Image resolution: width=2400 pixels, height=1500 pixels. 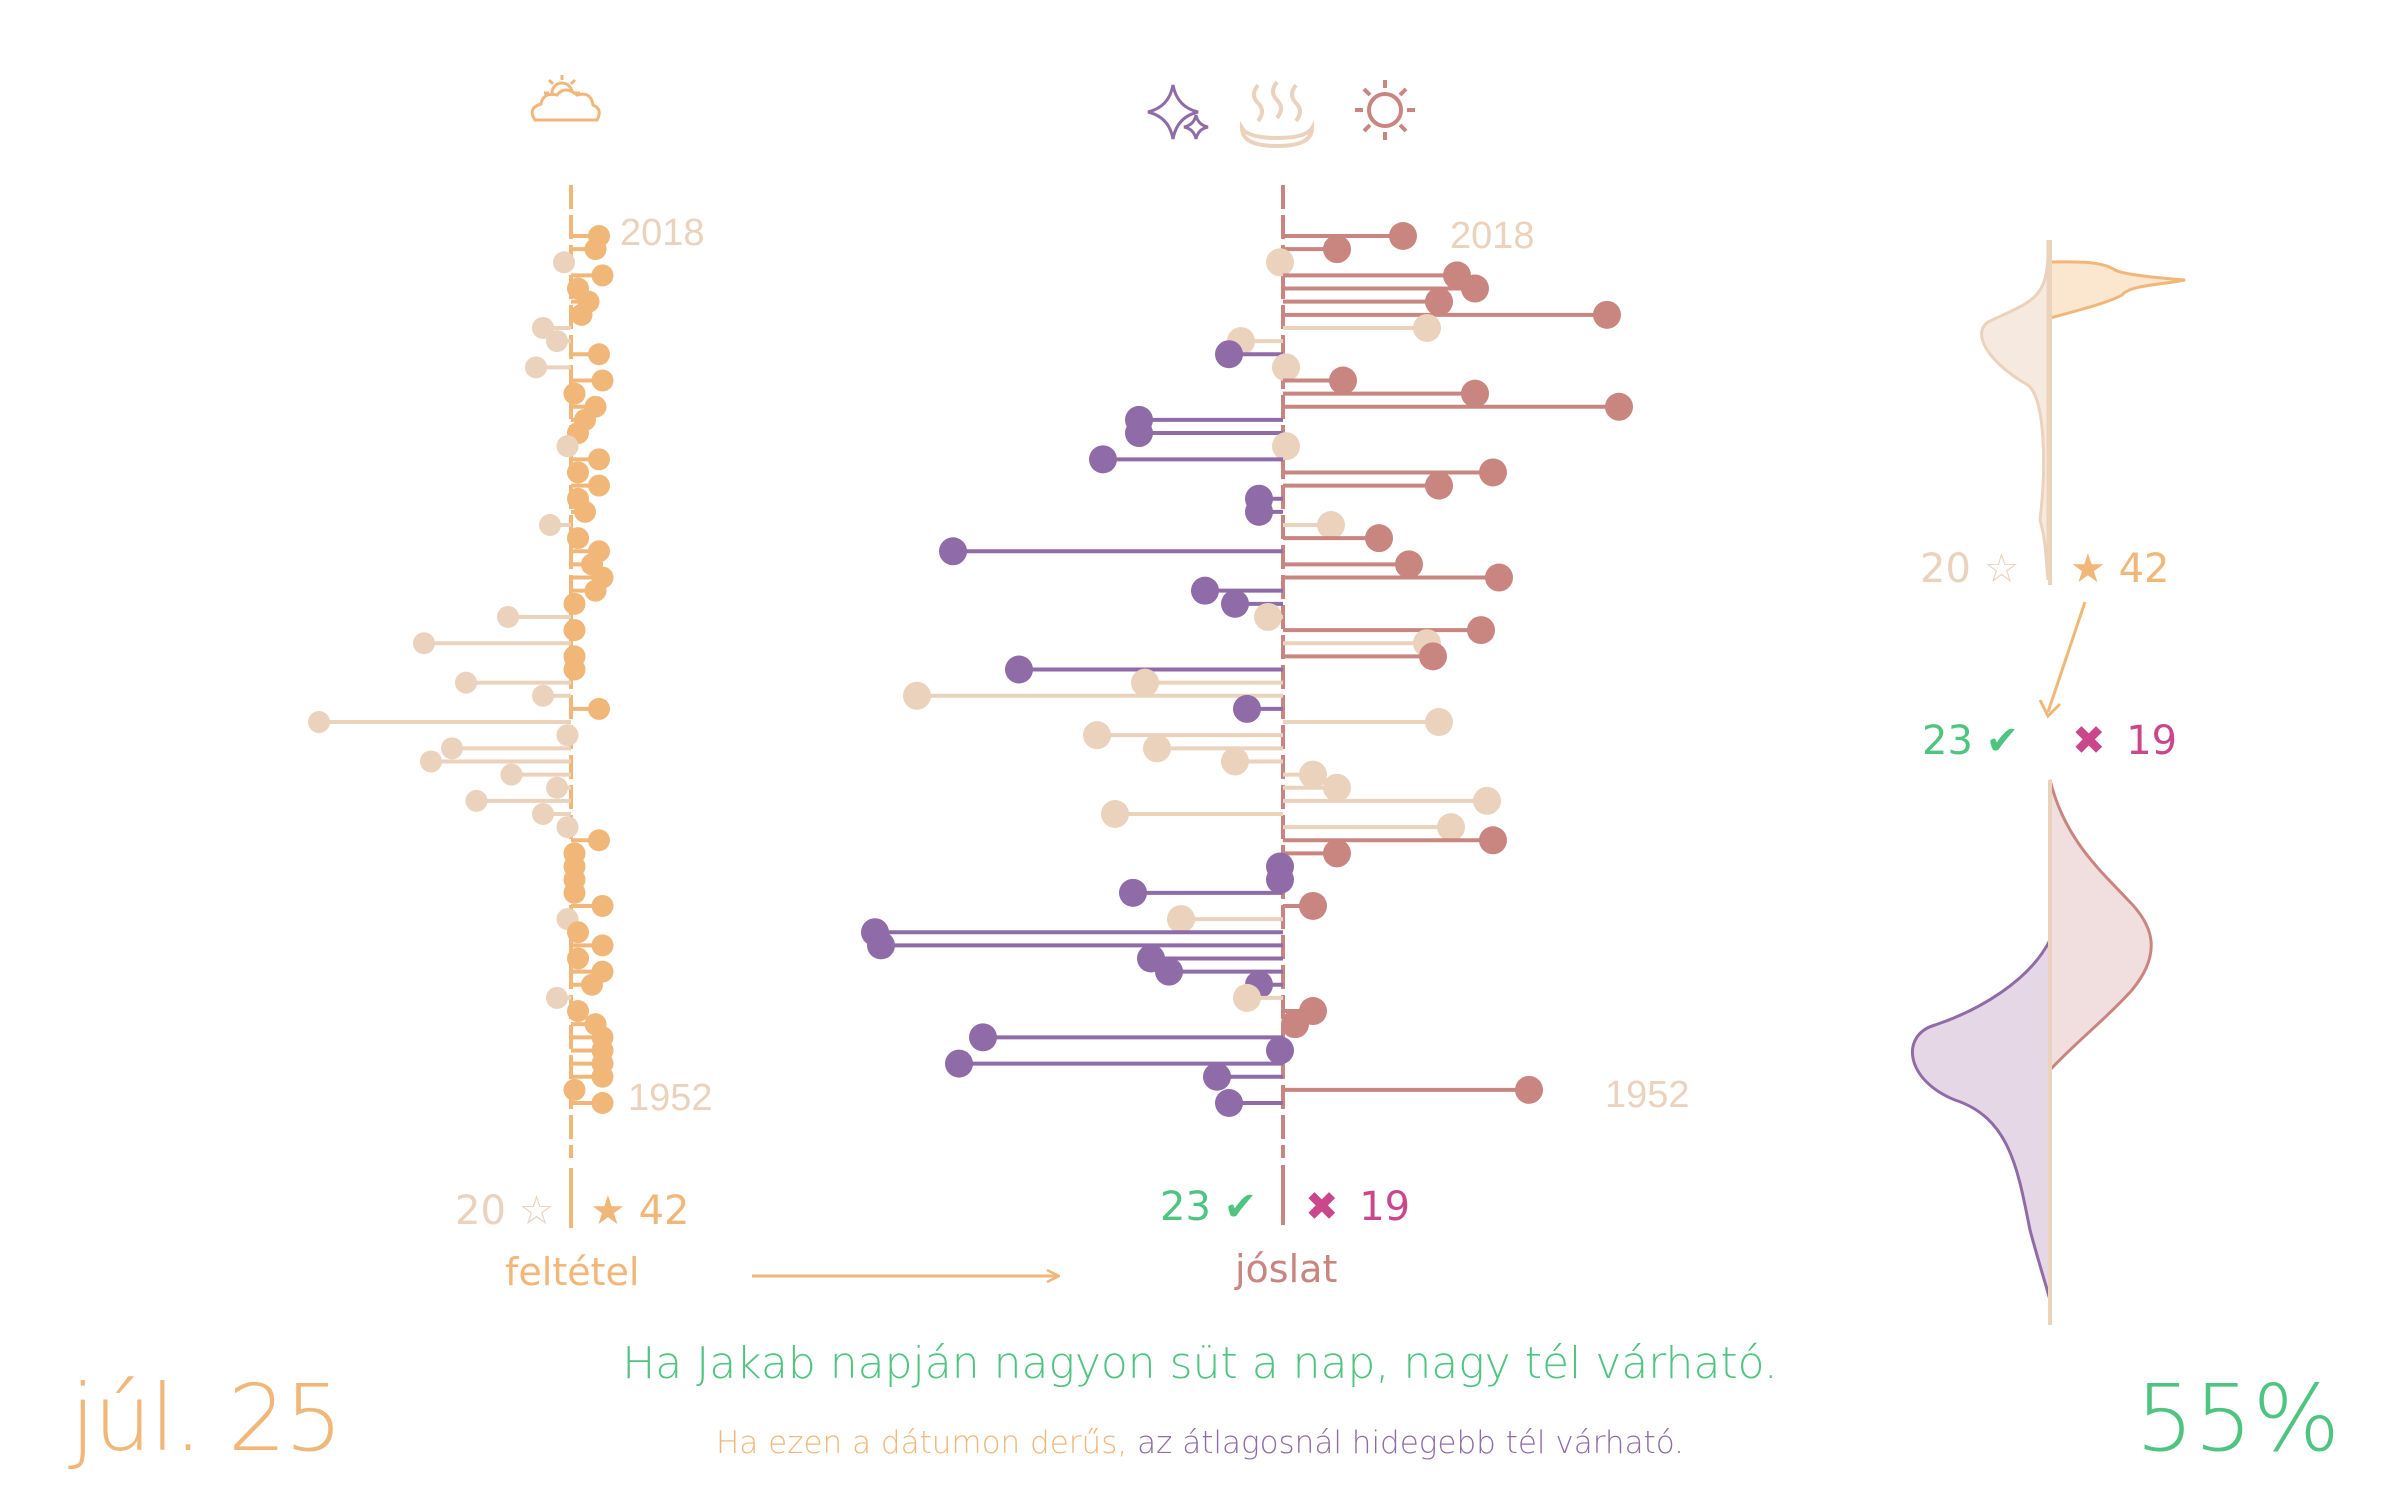 What do you see at coordinates (1139, 433) in the screenshot?
I see `prediction-point-2003` at bounding box center [1139, 433].